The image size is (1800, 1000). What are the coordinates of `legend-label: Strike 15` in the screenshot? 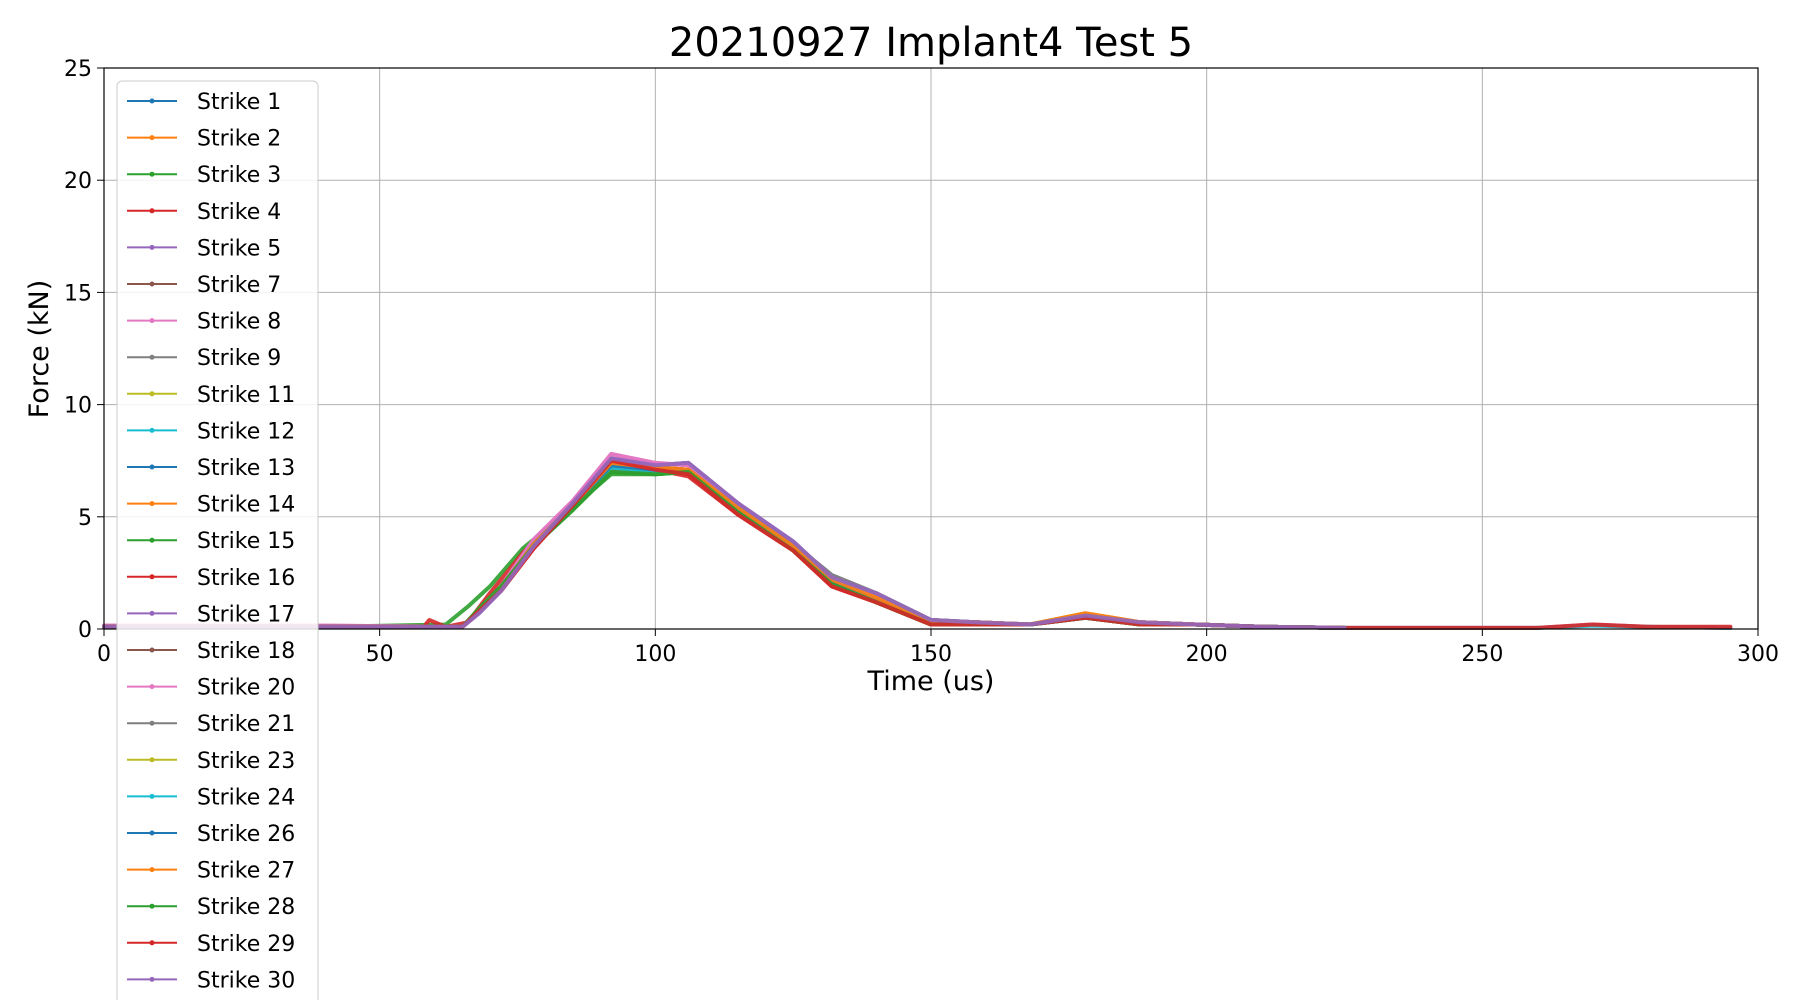 It's located at (246, 541).